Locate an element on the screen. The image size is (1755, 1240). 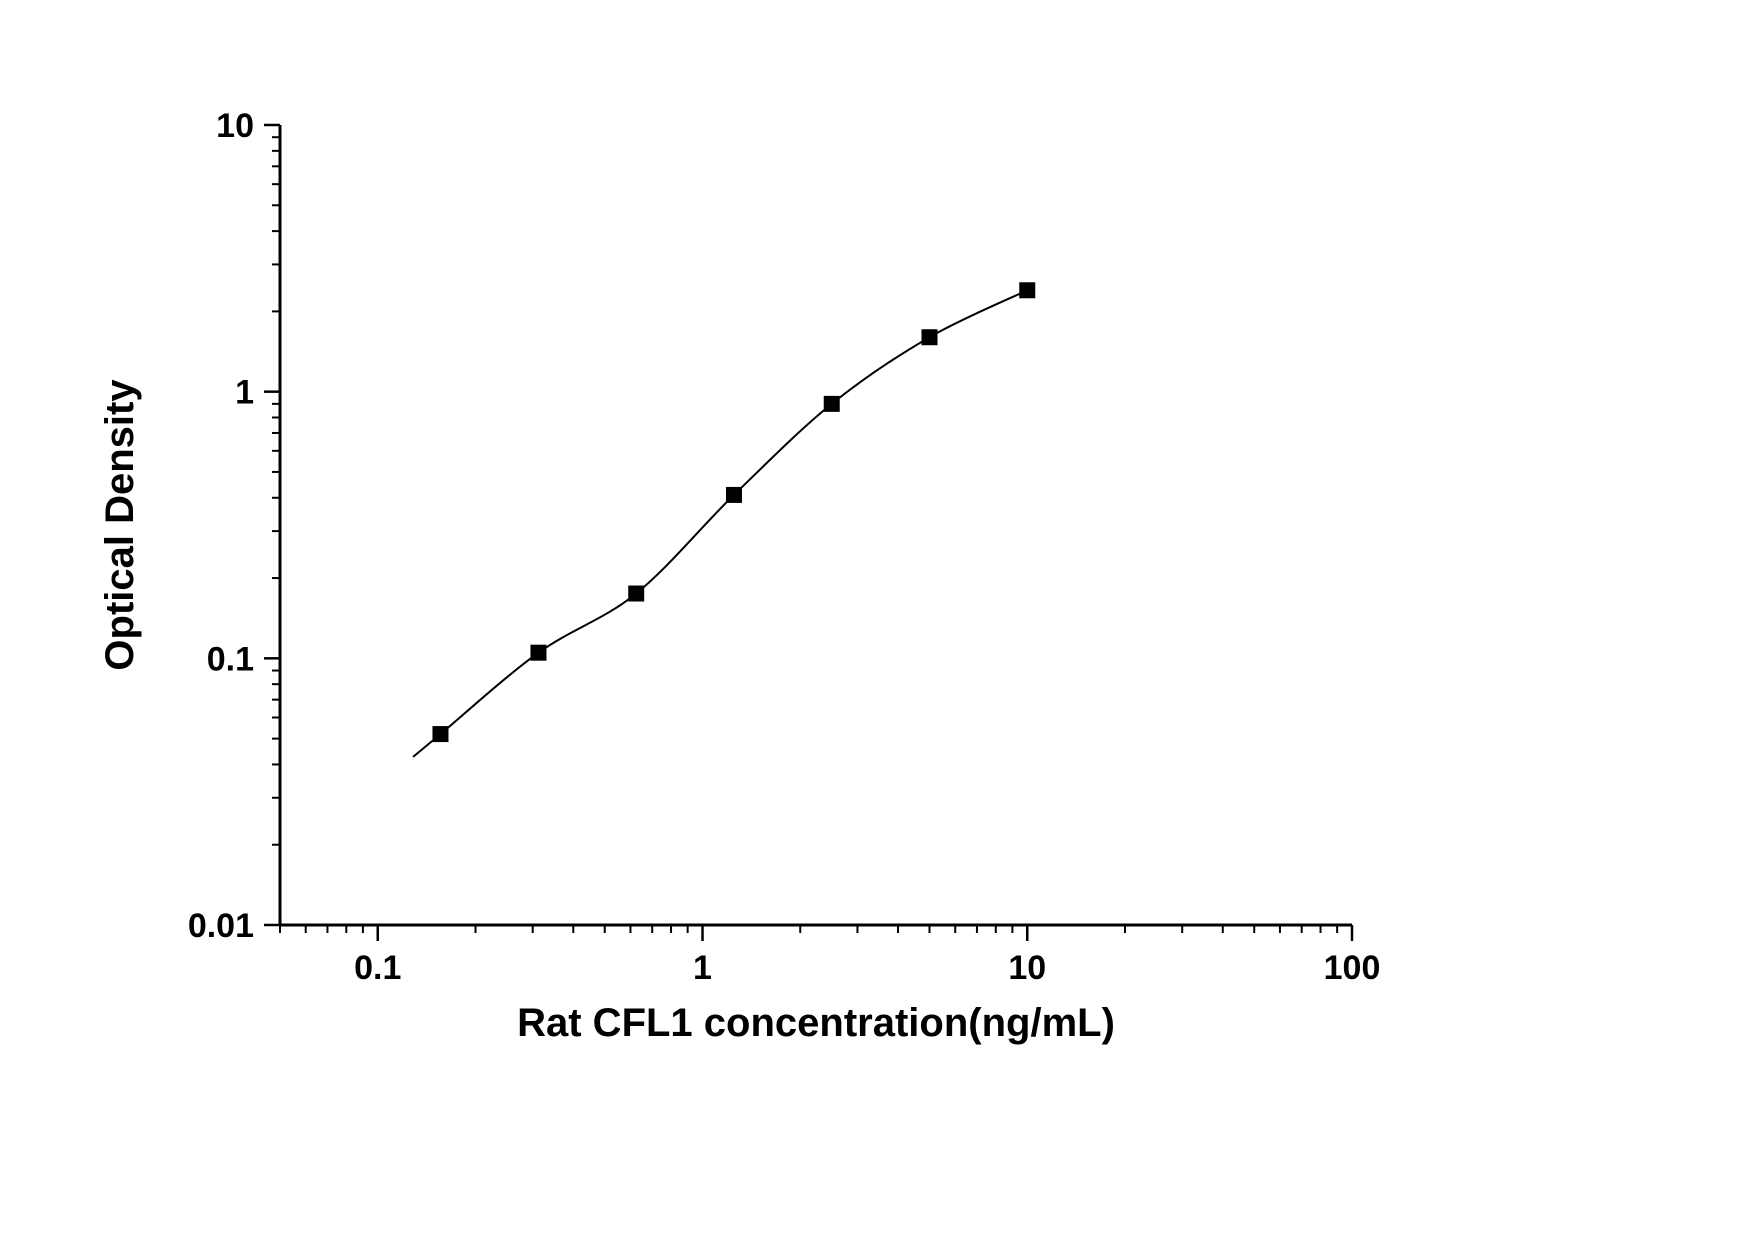
fit-curve is located at coordinates (720, 523).